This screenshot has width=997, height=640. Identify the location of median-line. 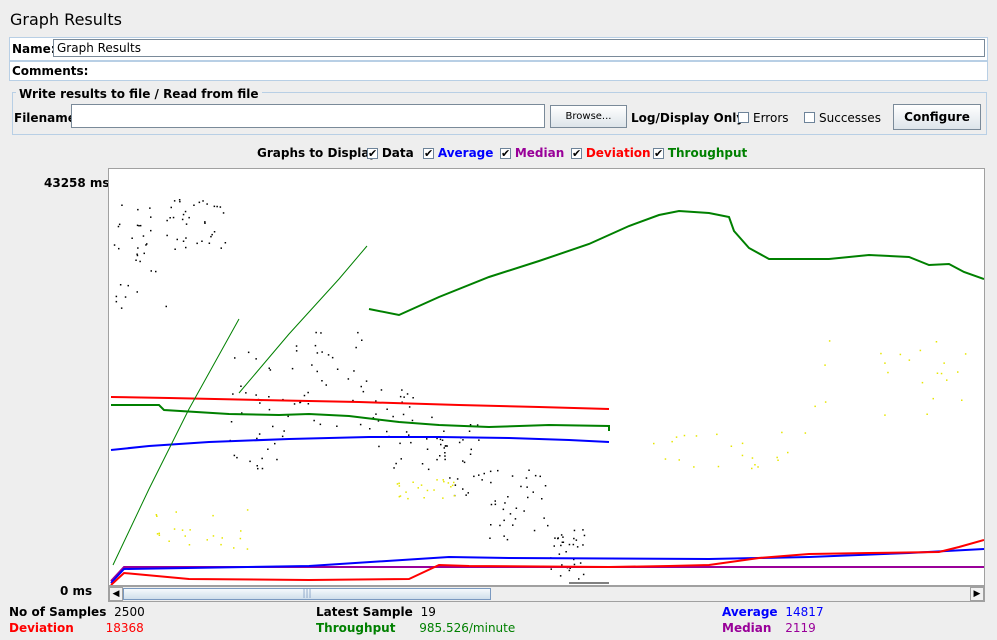
(547, 574).